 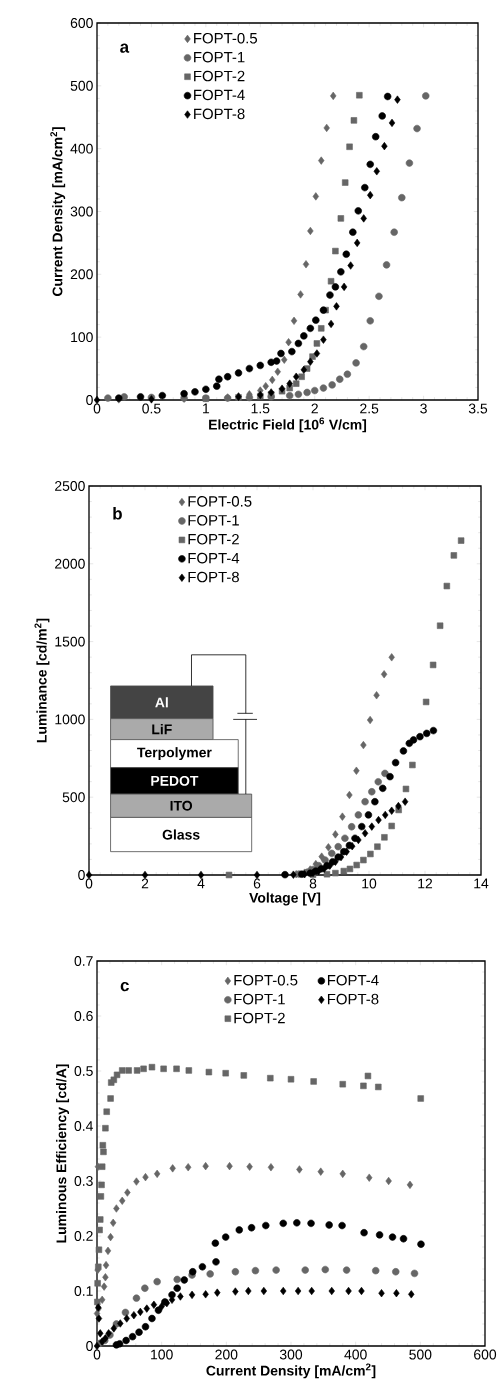 I want to click on x-axis-title: Electric Field [10$^{6}$ V/cm], so click(x=288, y=425).